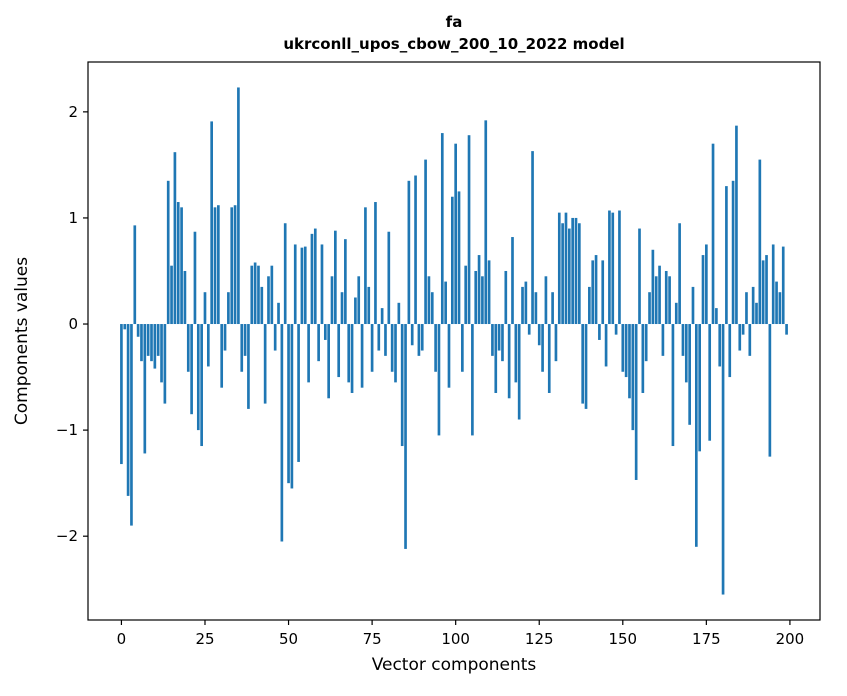 Image resolution: width=847 pixels, height=696 pixels. I want to click on x-ticks-group: 0 25 50 75 100 125 150 175 200, so click(461, 634).